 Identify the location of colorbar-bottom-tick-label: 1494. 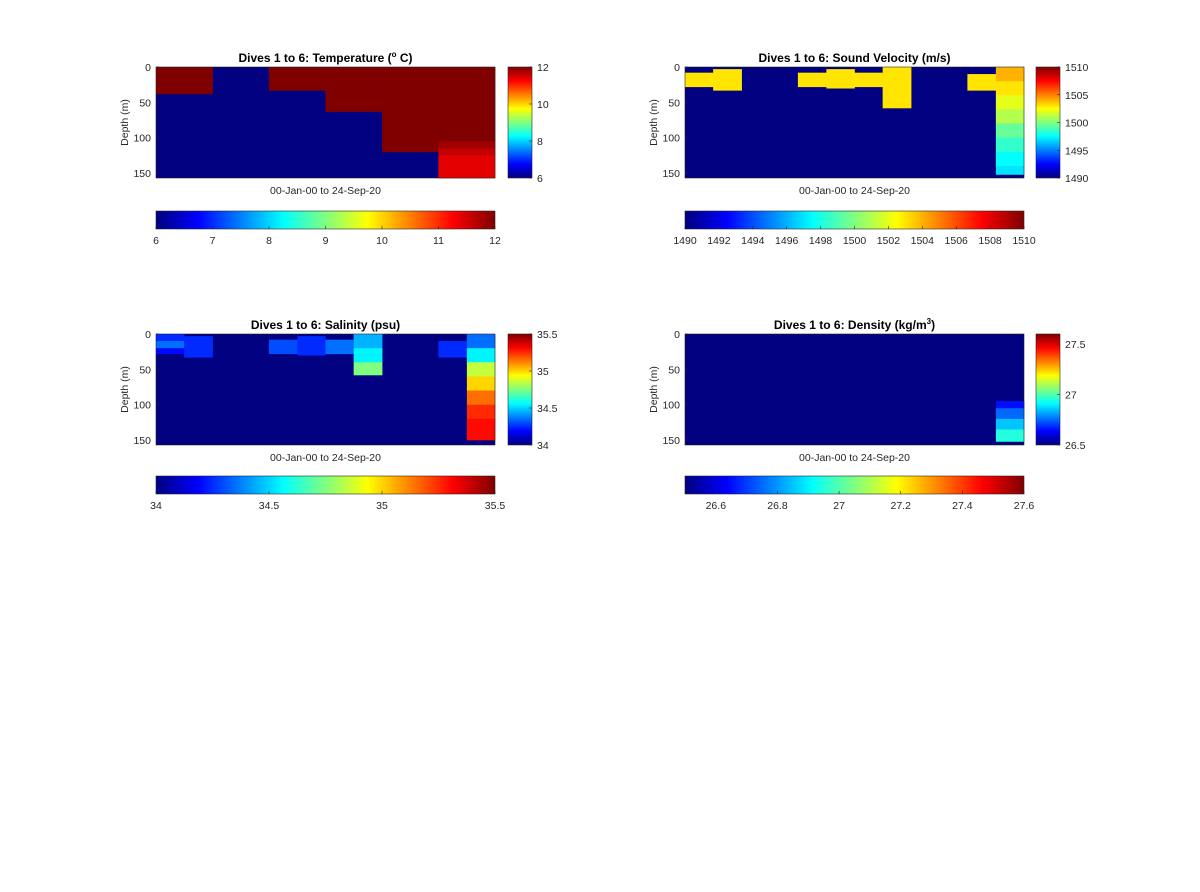
(753, 241).